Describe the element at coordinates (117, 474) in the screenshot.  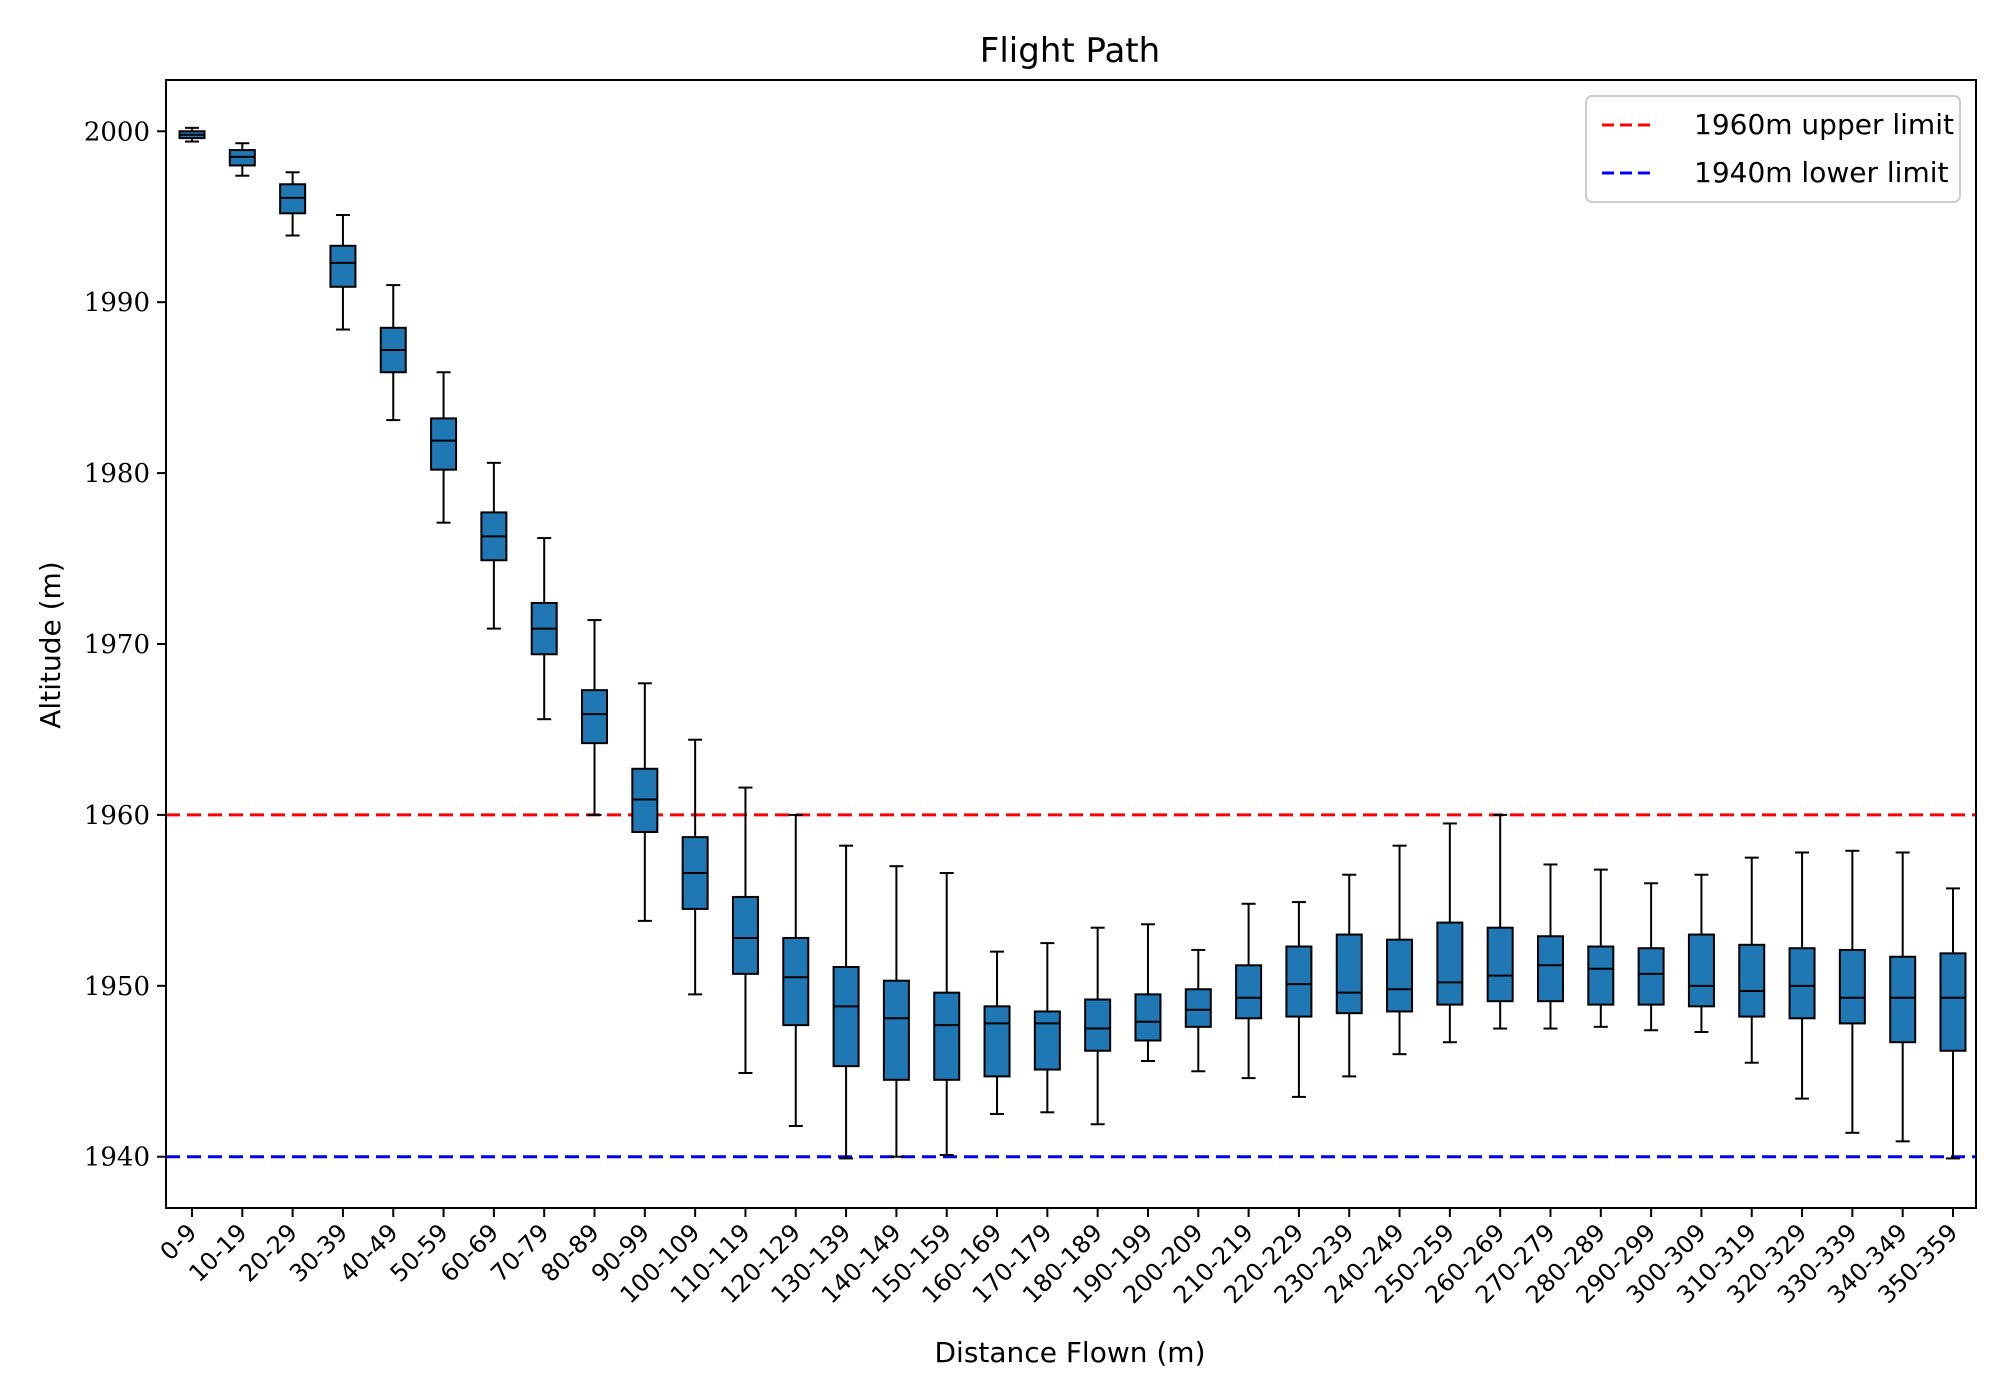
I see `y-tick-label-1980: 1980` at that location.